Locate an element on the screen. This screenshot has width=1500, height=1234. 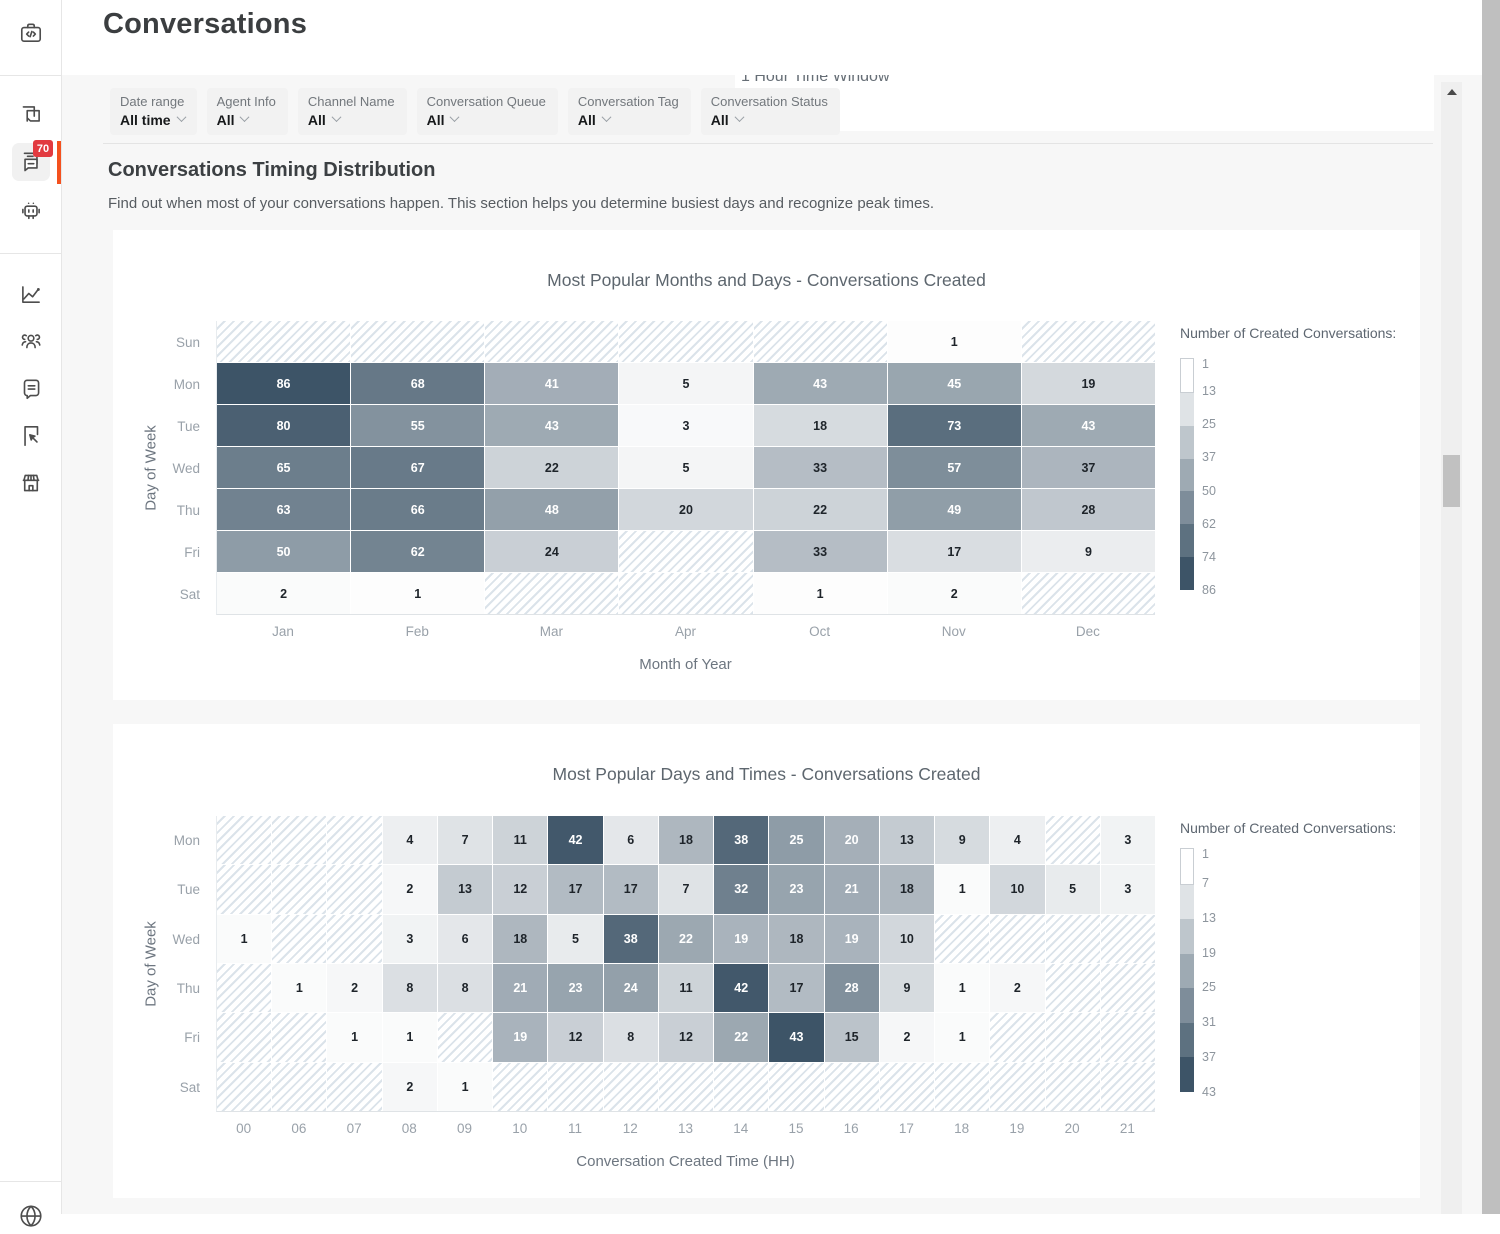
heatmap-cell: 25 is located at coordinates (796, 840).